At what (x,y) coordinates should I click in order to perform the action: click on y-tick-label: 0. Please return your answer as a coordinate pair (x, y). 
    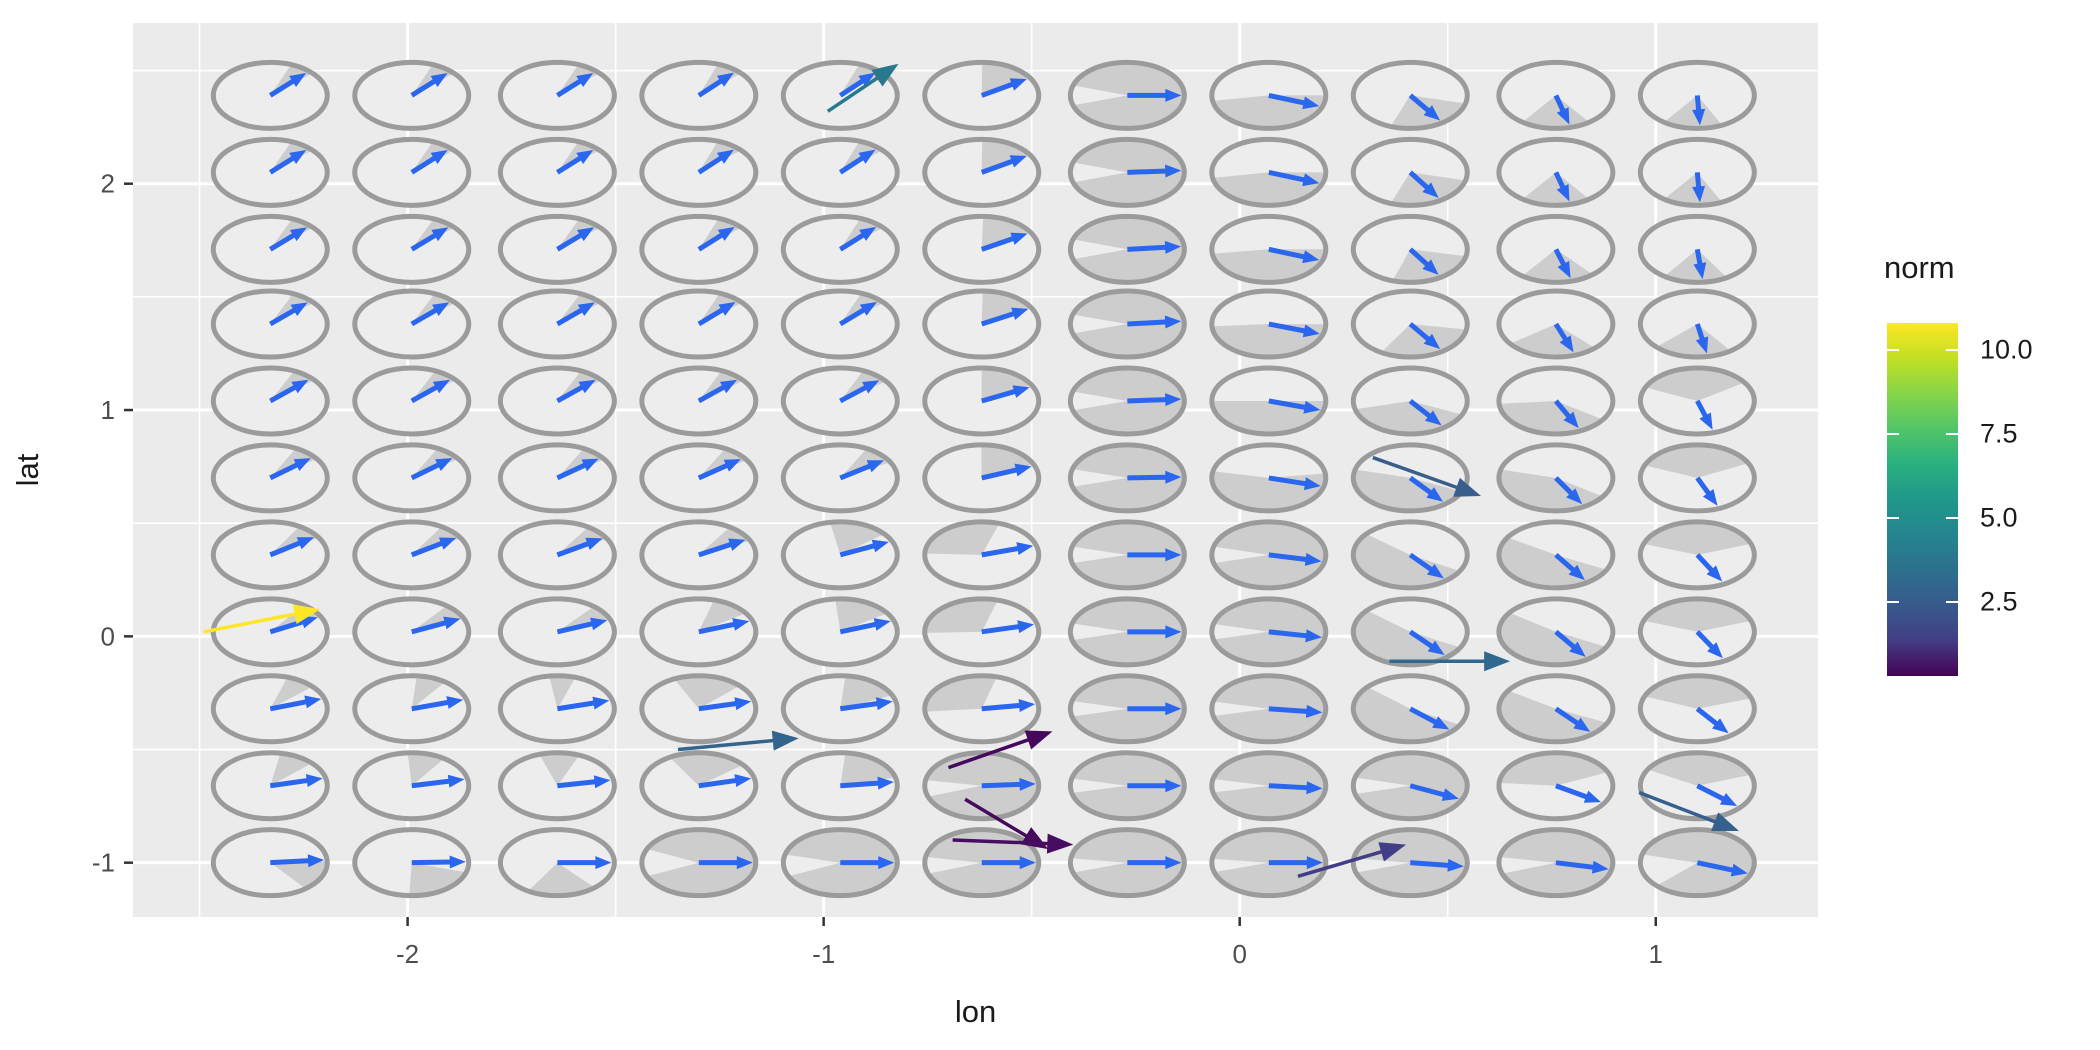
    Looking at the image, I should click on (108, 636).